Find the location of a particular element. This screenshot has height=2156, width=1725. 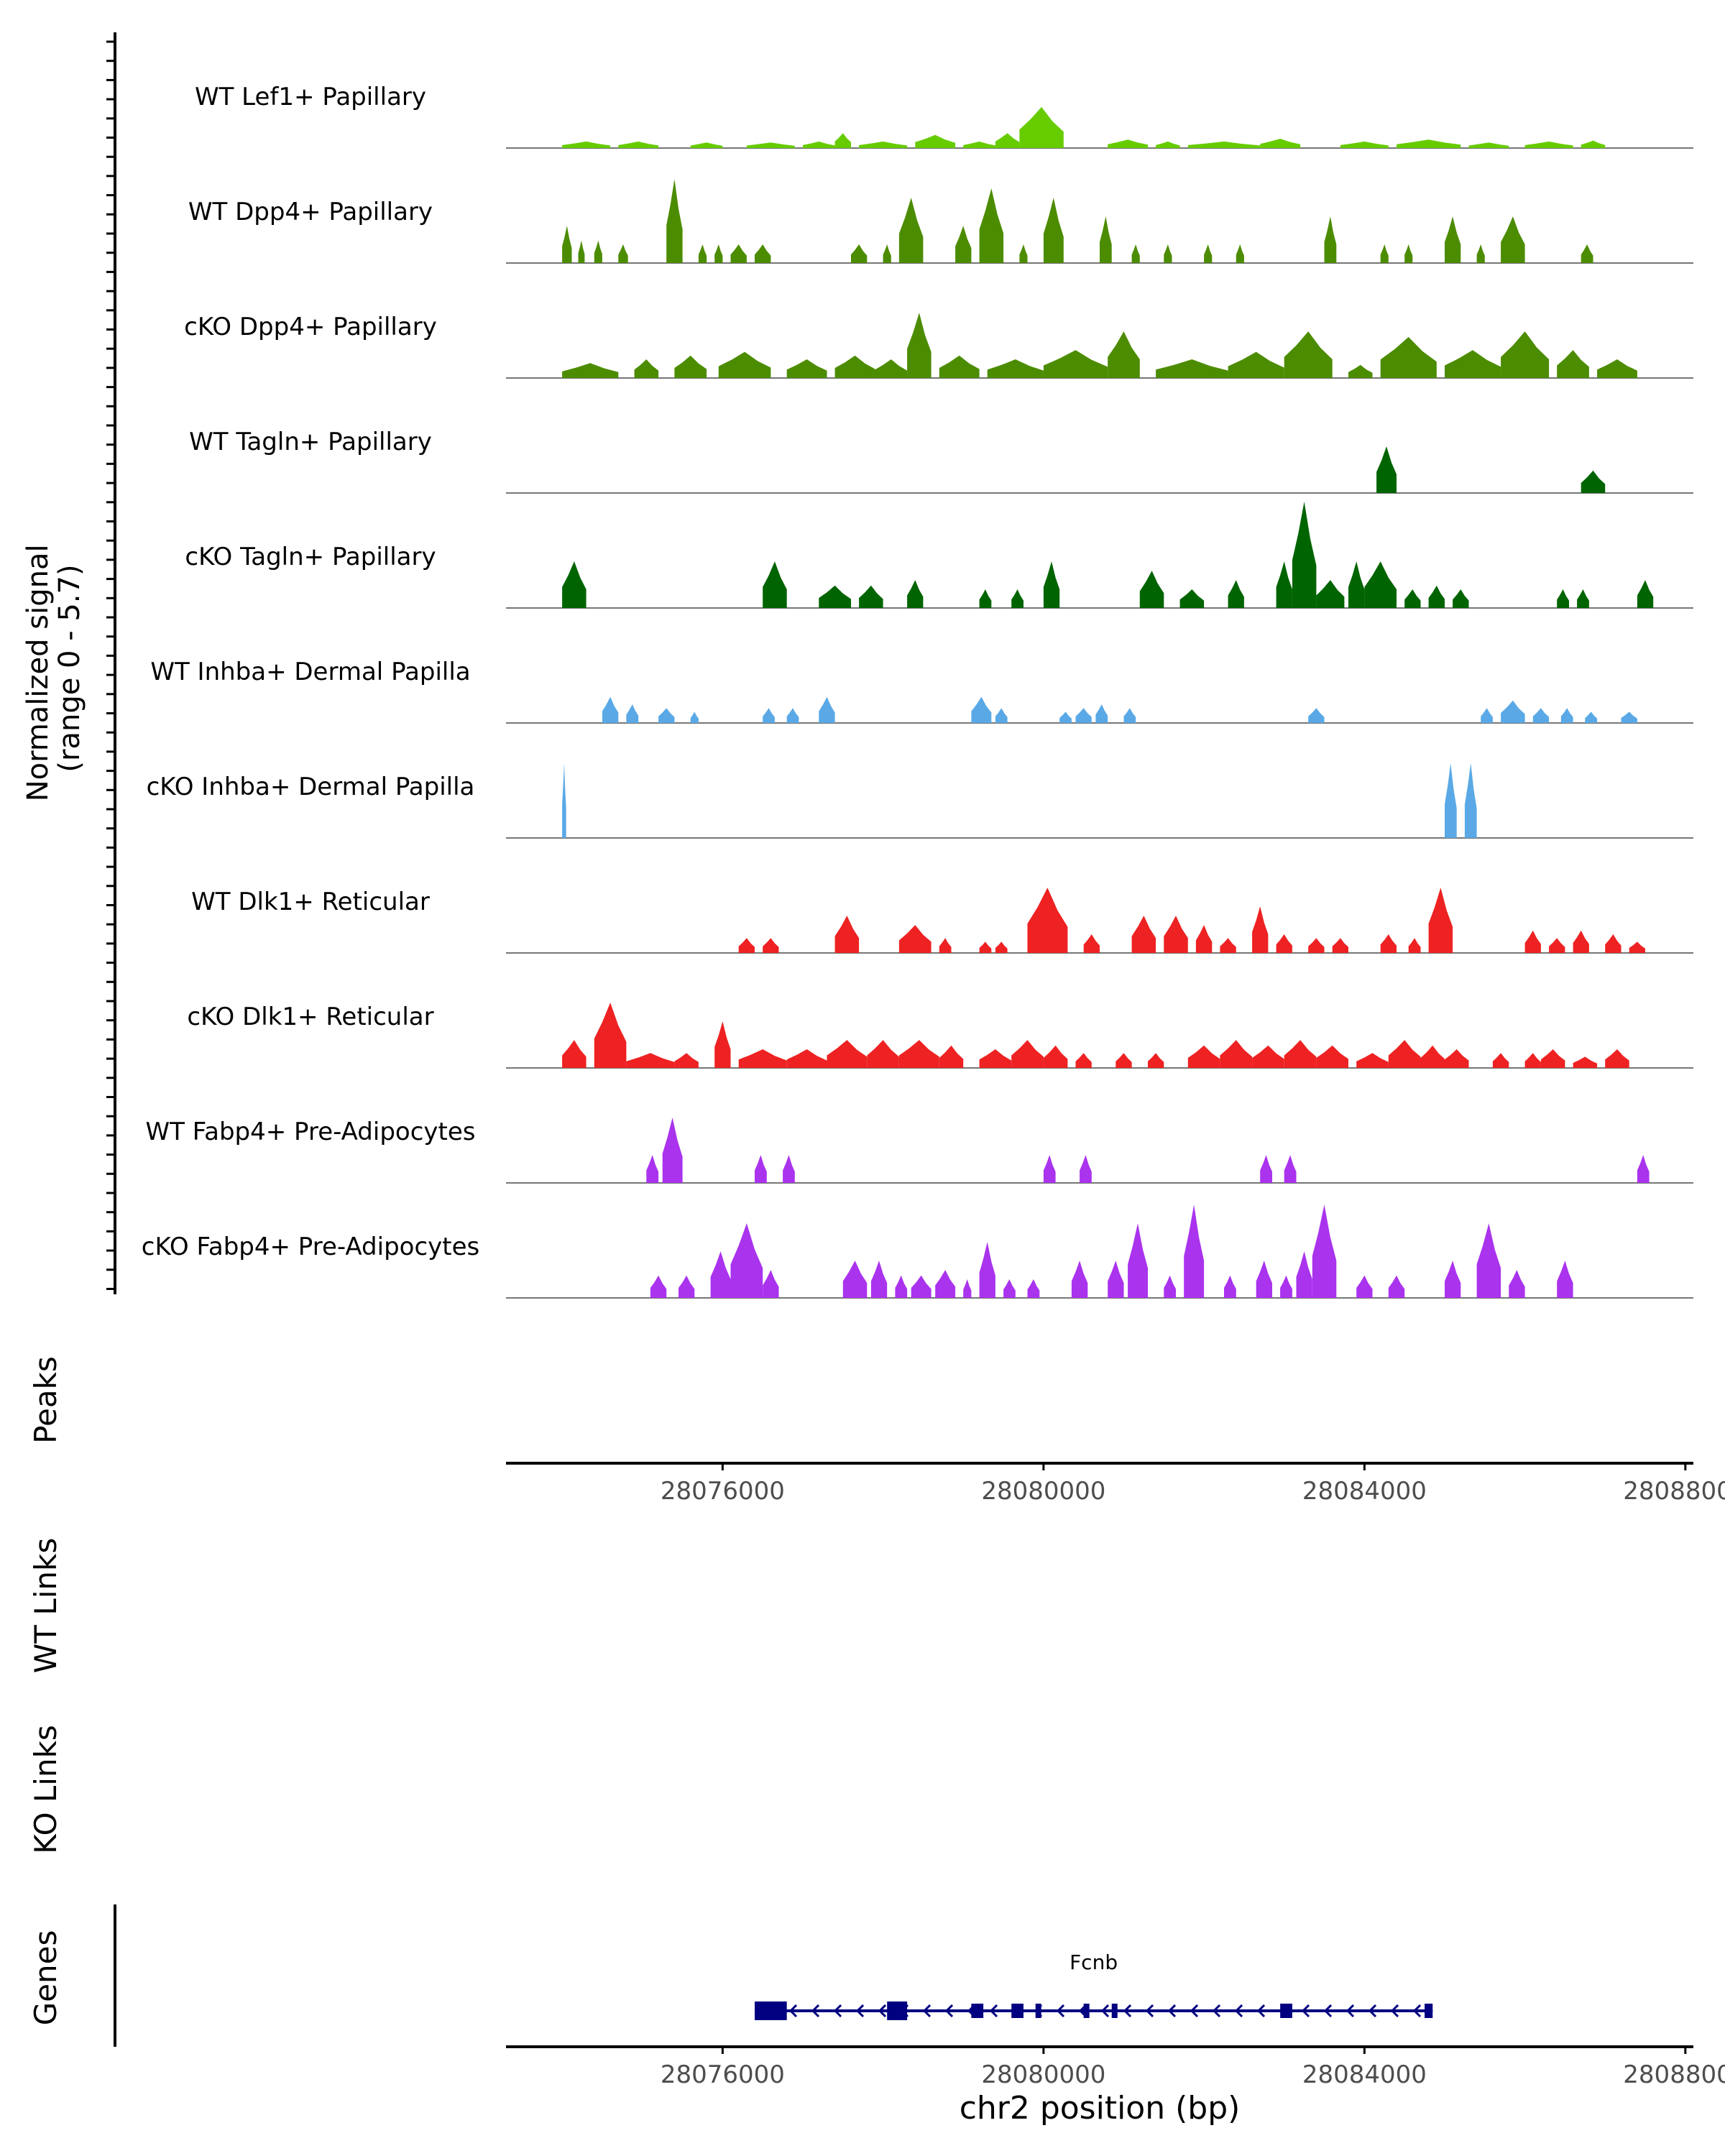

wt-links-track-label: WT Links is located at coordinates (45, 1605).